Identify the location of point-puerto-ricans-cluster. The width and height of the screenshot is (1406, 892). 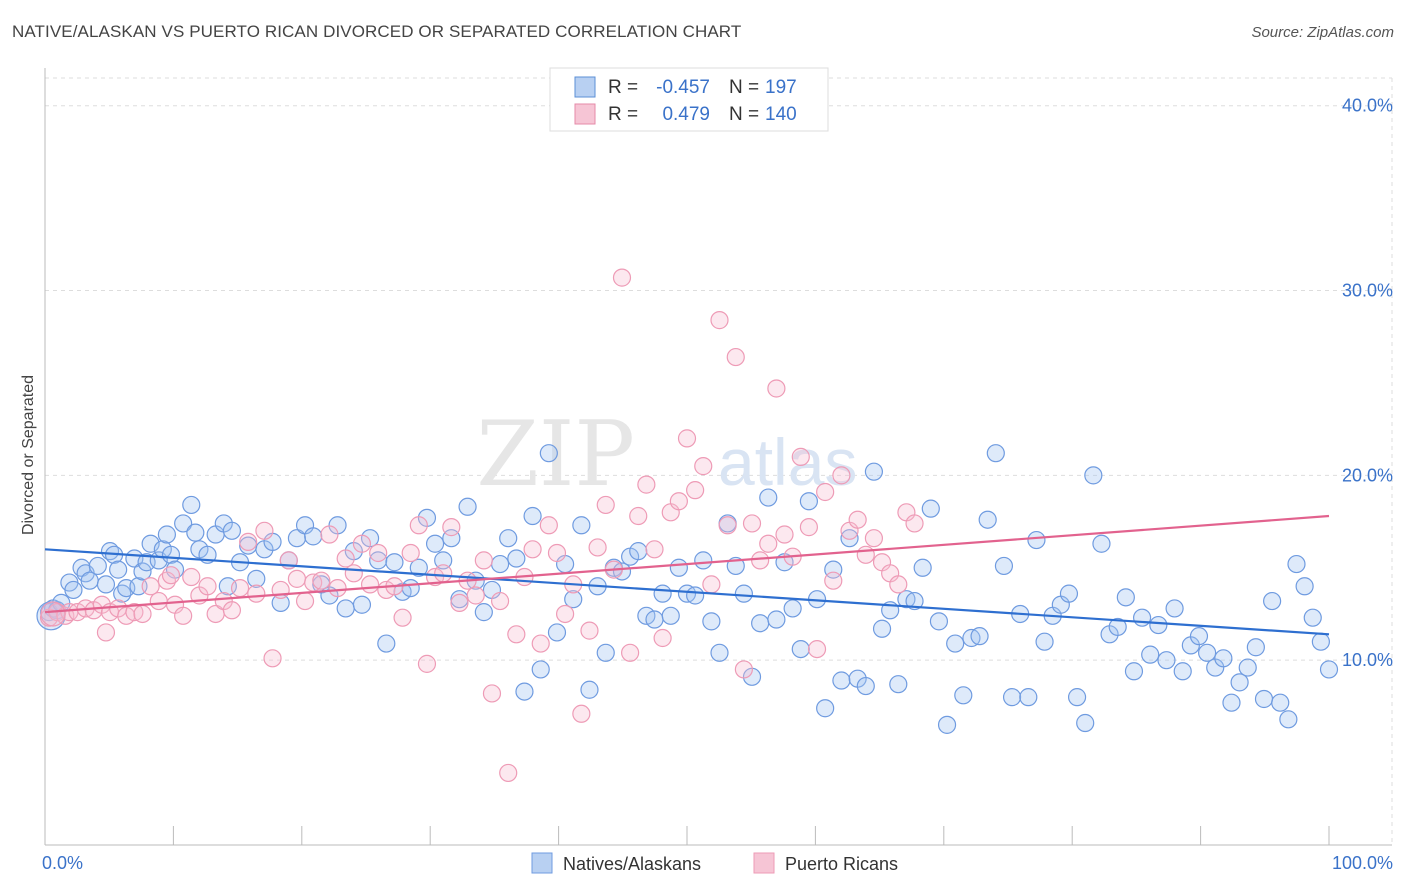
(53, 614).